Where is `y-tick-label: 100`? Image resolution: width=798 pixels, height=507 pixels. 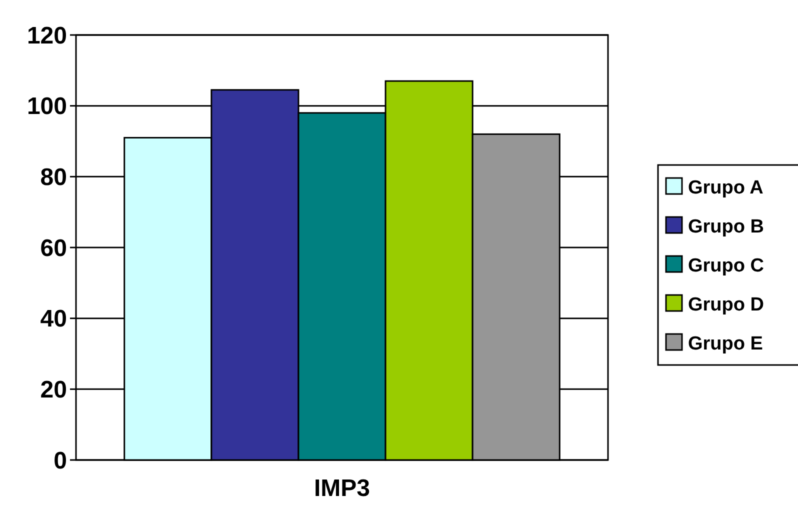 y-tick-label: 100 is located at coordinates (46, 106).